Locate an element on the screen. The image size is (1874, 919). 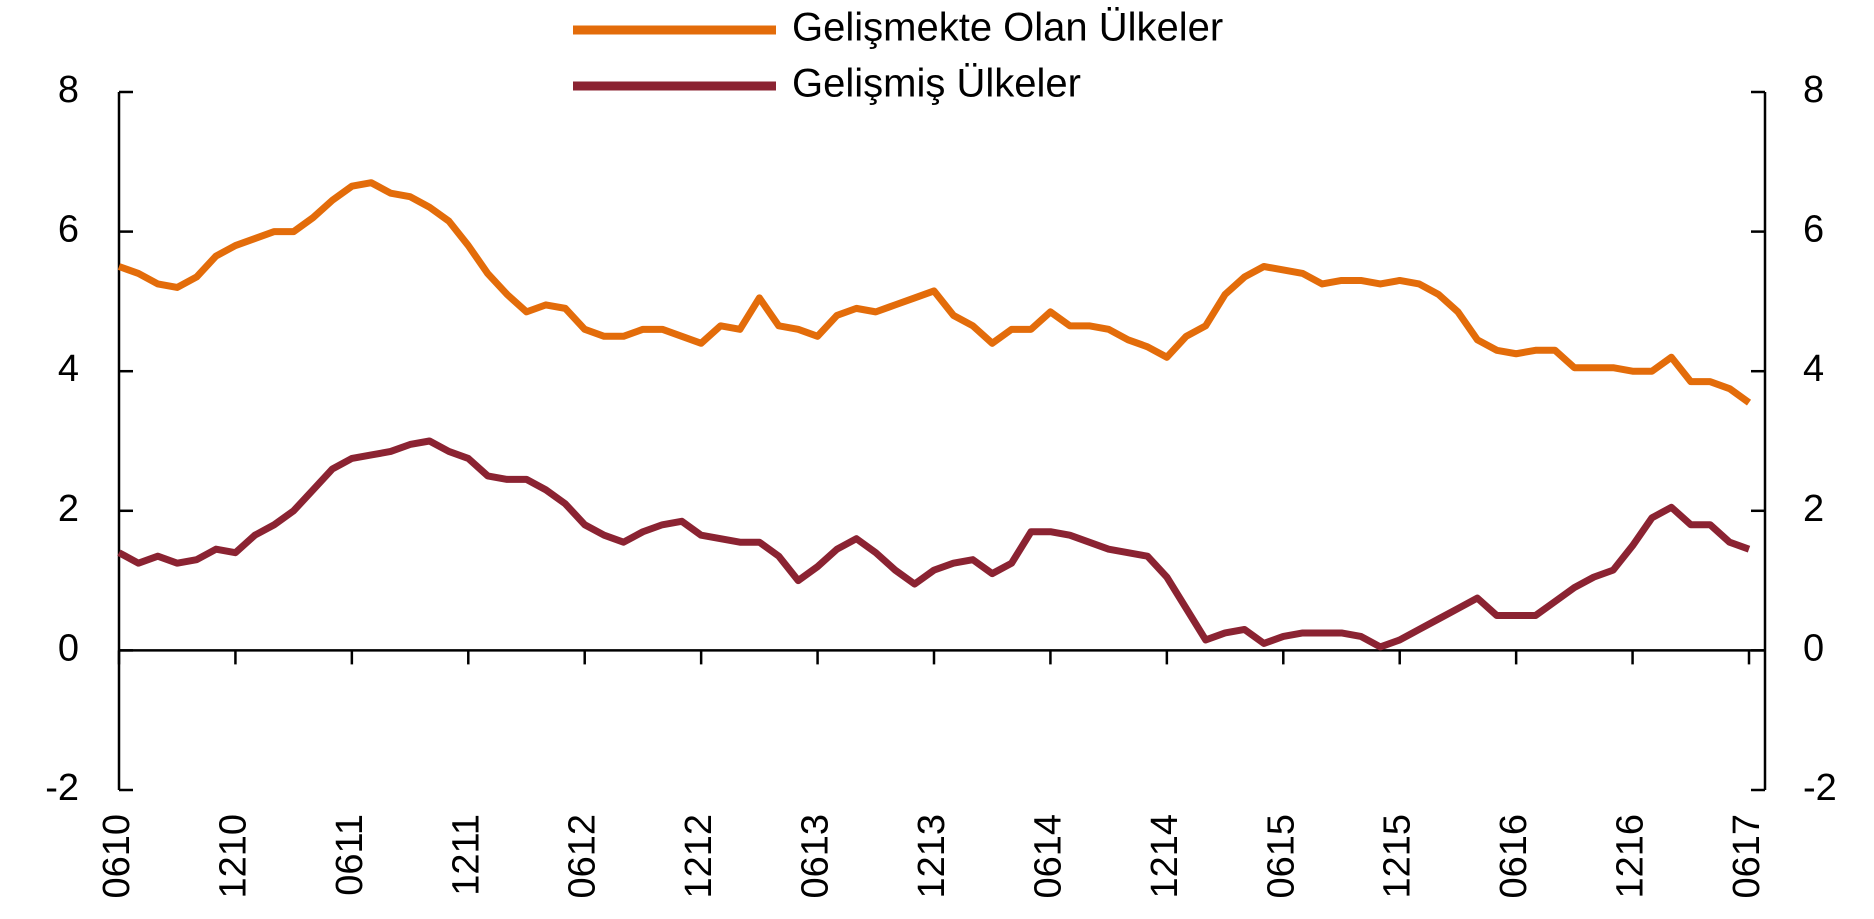
x-tick-label: 0610 is located at coordinates (117, 856).